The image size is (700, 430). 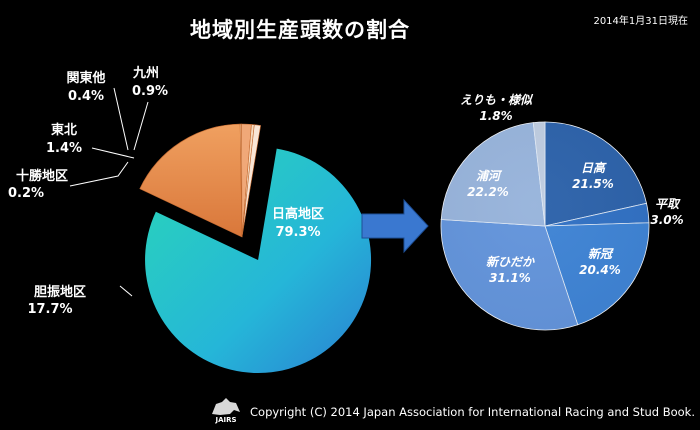 I want to click on slice-value-九州: 0.9%, so click(x=150, y=91).